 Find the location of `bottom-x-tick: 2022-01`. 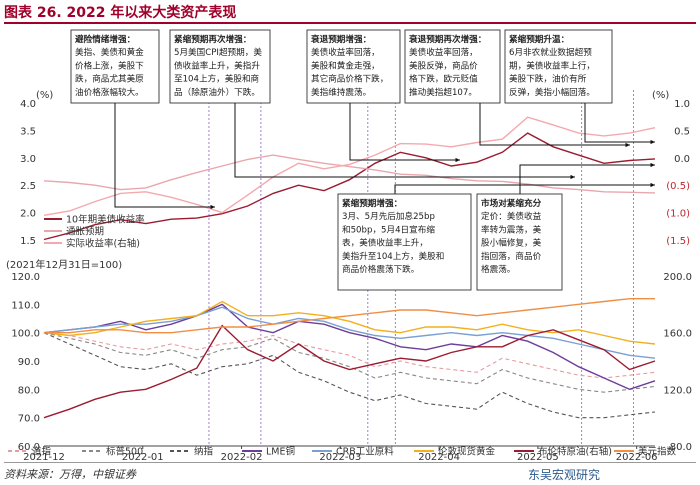

bottom-x-tick: 2022-01 is located at coordinates (143, 457).